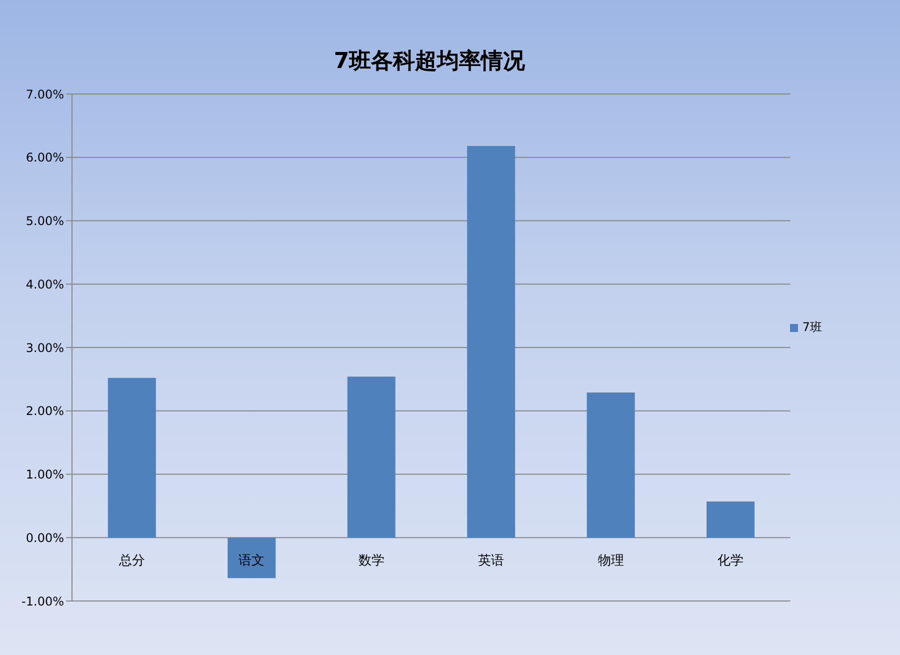 Image resolution: width=900 pixels, height=655 pixels. What do you see at coordinates (43, 601) in the screenshot?
I see `y-tick-label: -1.00%` at bounding box center [43, 601].